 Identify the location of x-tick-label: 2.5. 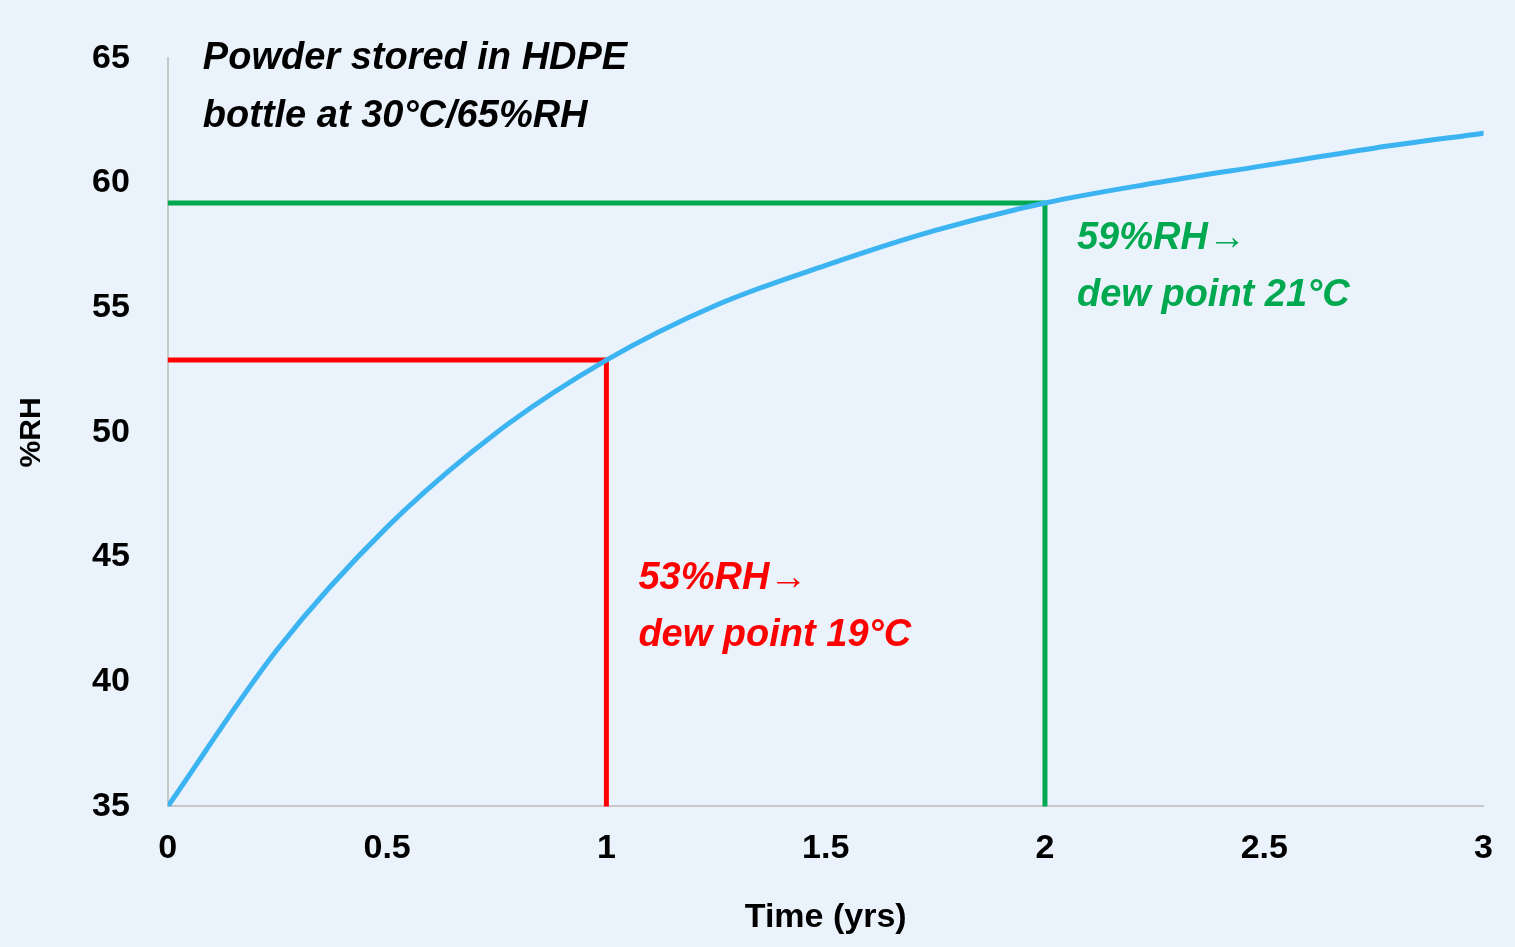
(1264, 846).